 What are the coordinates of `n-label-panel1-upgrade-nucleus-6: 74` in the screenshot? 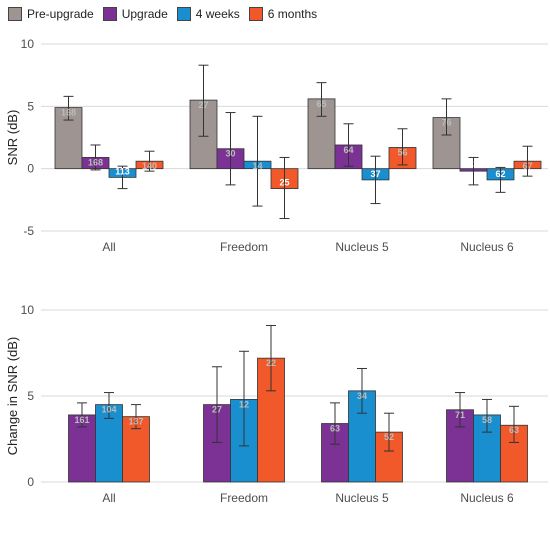 It's located at (473, 165).